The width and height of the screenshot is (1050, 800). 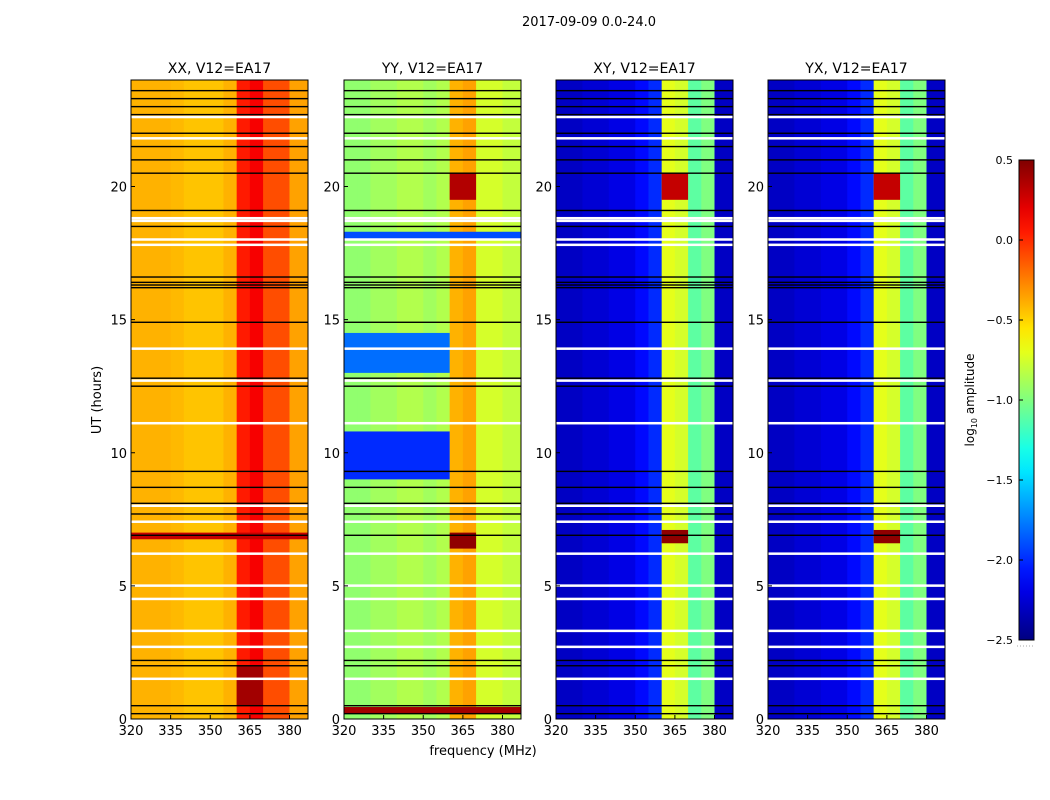 I want to click on panel-frame, so click(x=644, y=399).